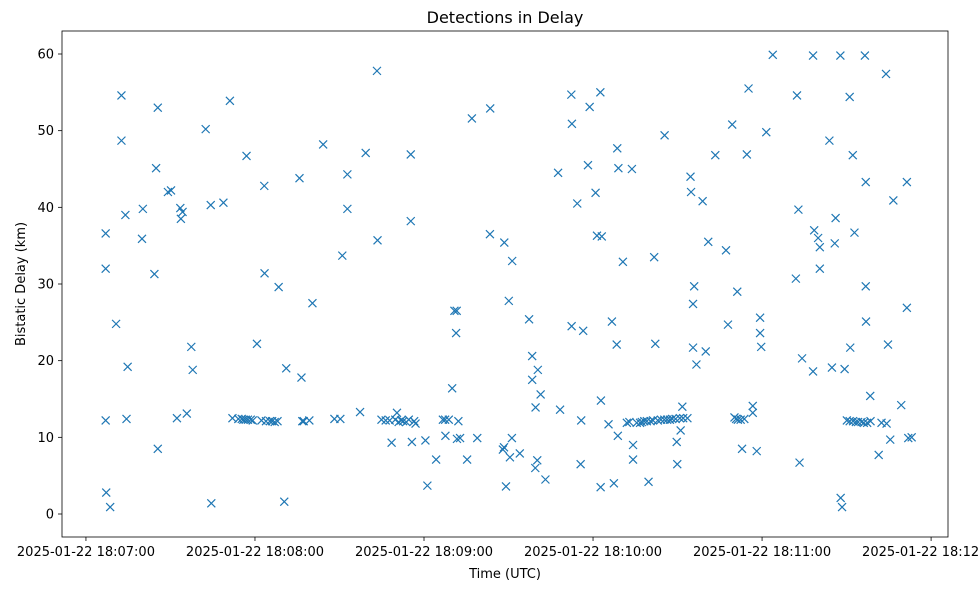  I want to click on y-axis: 0 10 20 30 40 50 60, so click(49, 285).